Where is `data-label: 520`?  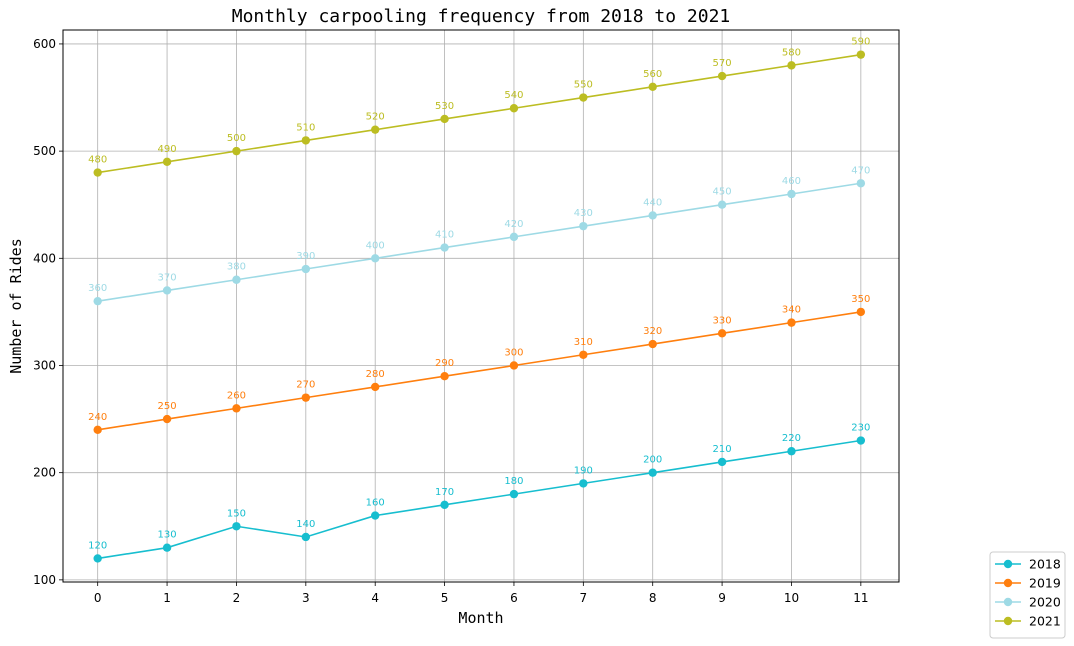
data-label: 520 is located at coordinates (375, 117).